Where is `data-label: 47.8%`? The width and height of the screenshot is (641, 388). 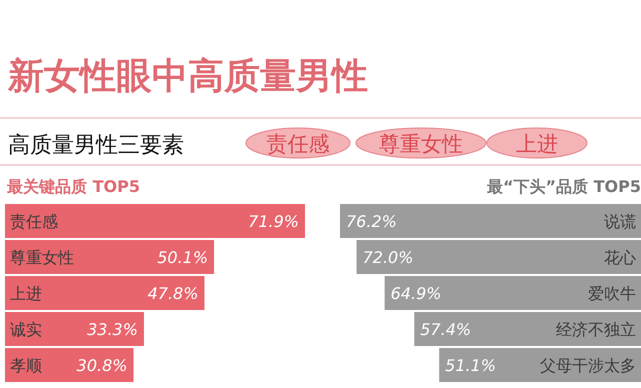 data-label: 47.8% is located at coordinates (173, 293).